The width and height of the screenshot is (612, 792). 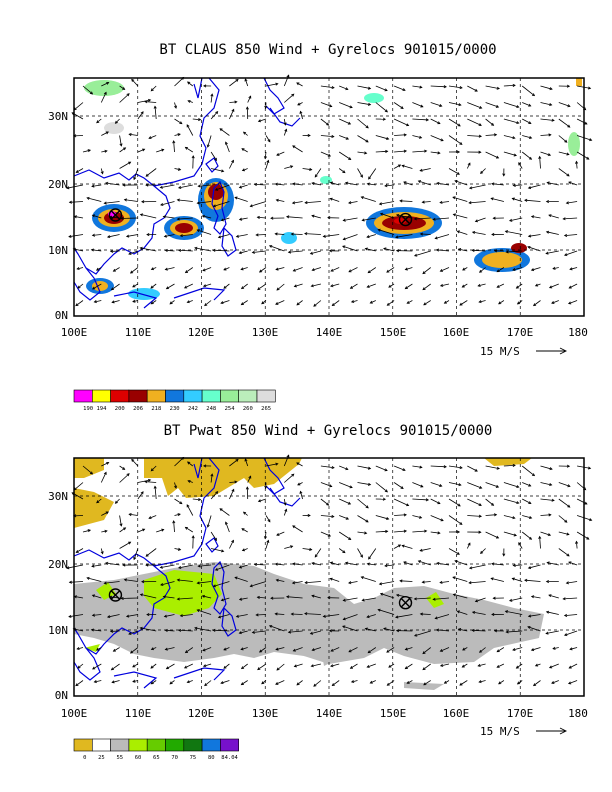 I want to click on panel1-colorbar: 190 194 200 206 218 230 242 248 254 260 265, so click(x=174, y=400).